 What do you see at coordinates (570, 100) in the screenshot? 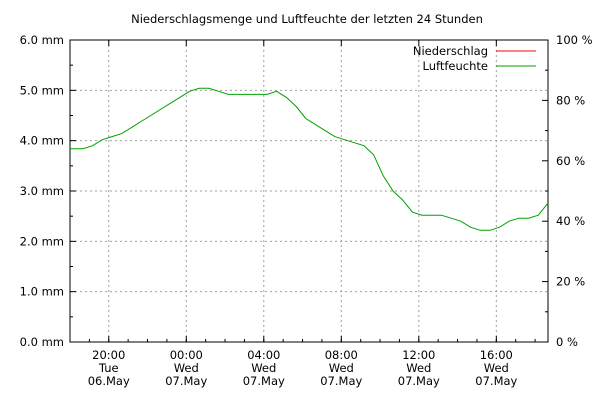
I see `right-tick-label: 80 %` at bounding box center [570, 100].